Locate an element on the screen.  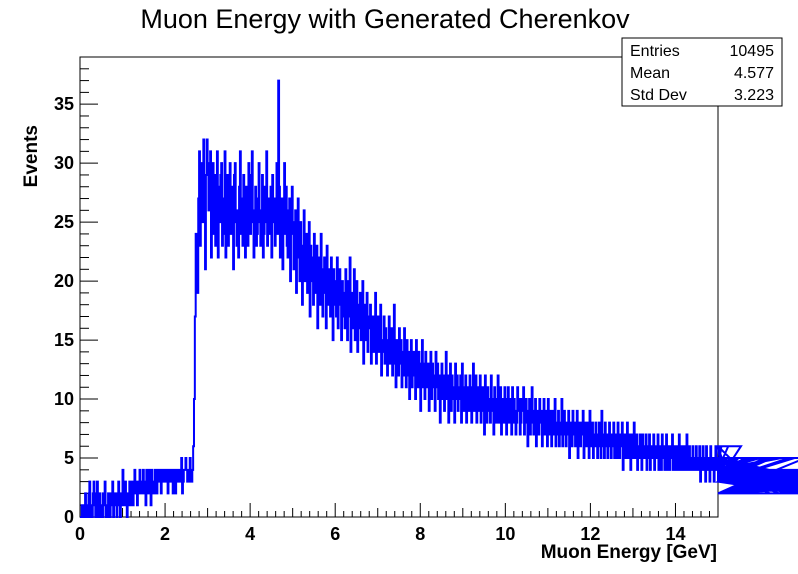
stats-box-frame is located at coordinates (702, 72).